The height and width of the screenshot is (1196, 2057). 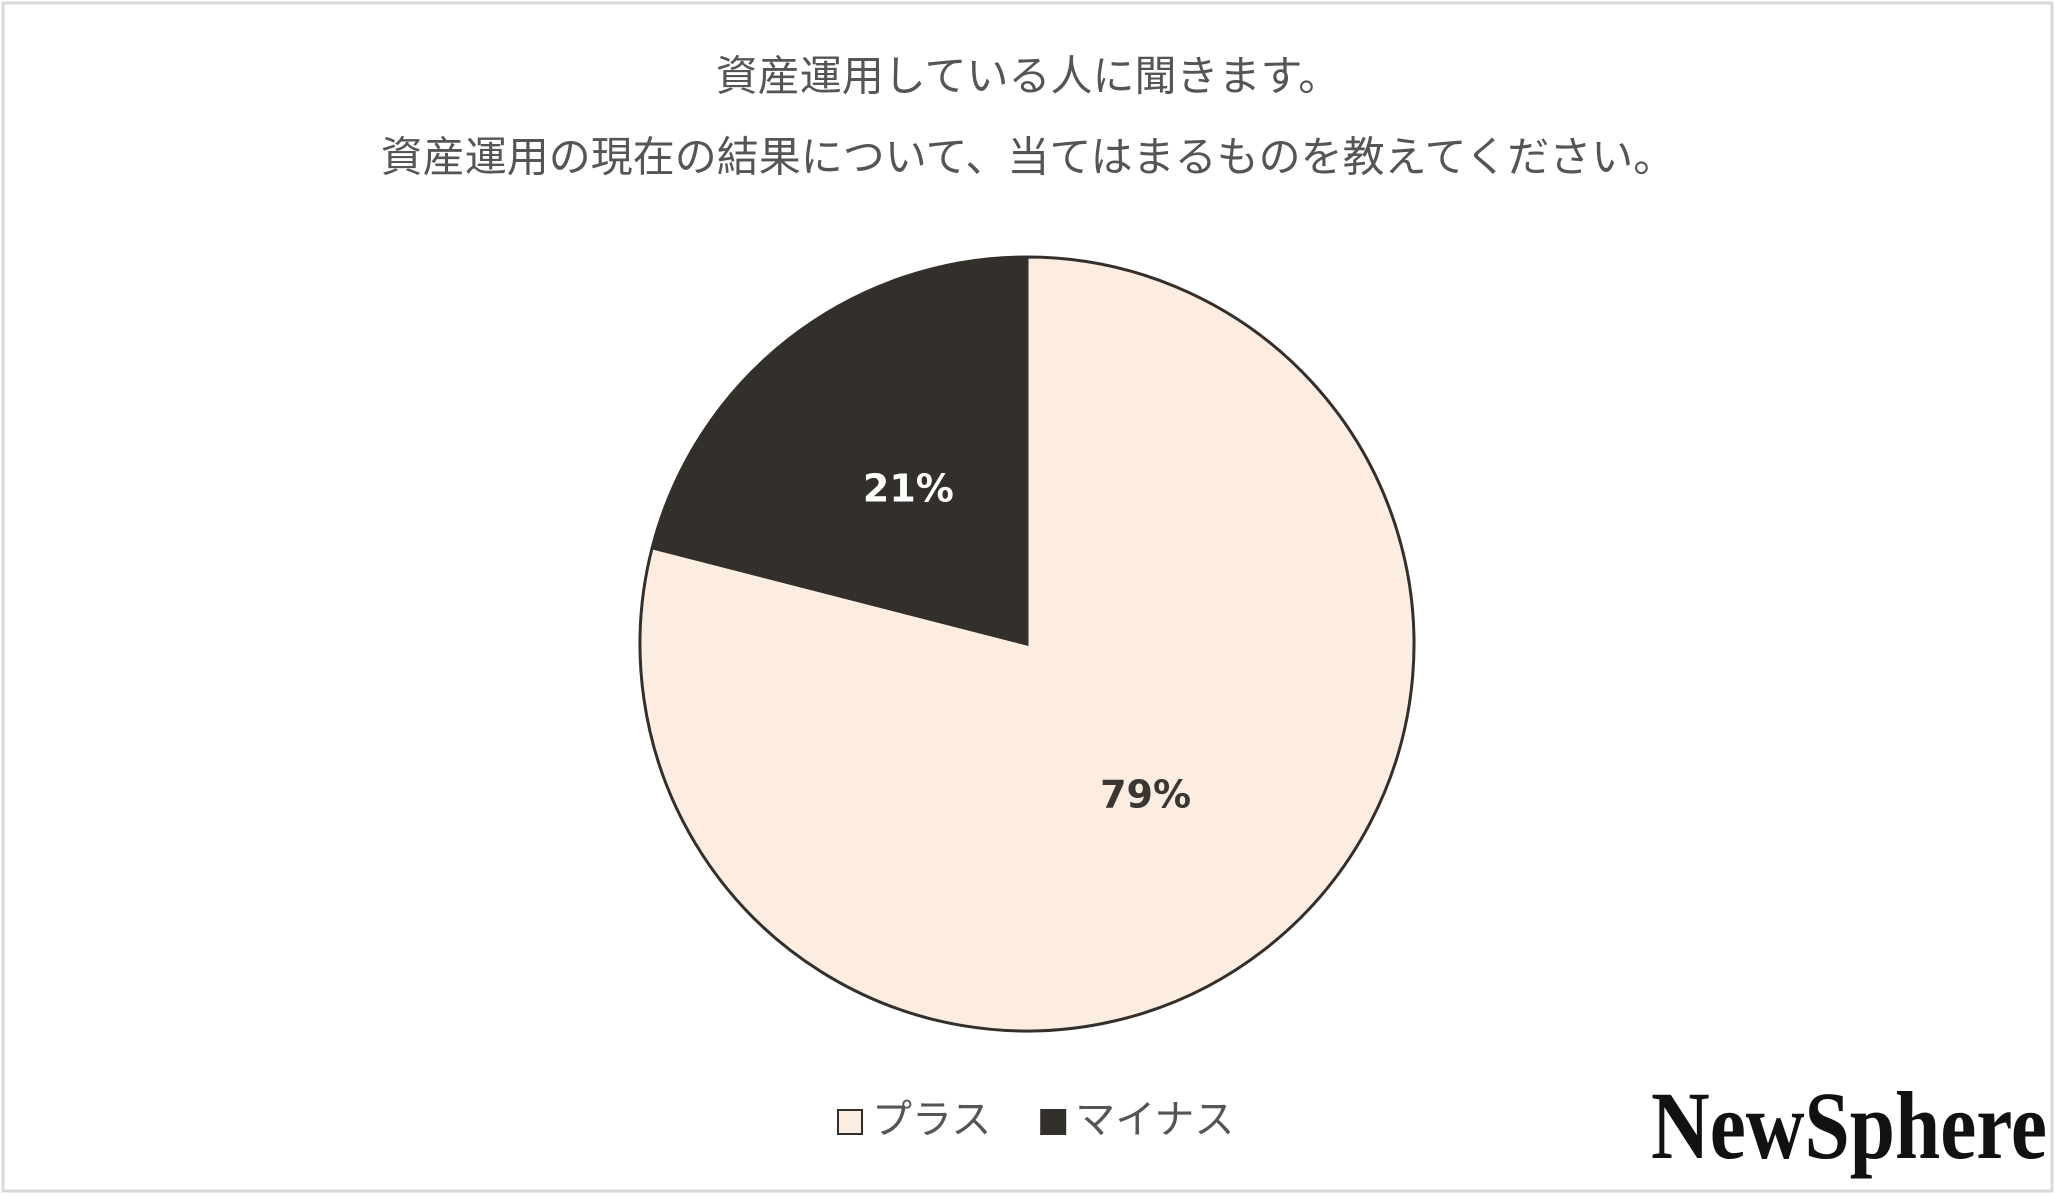 I want to click on chart-title: 資産運用している人に聞きます。, so click(x=1028, y=76).